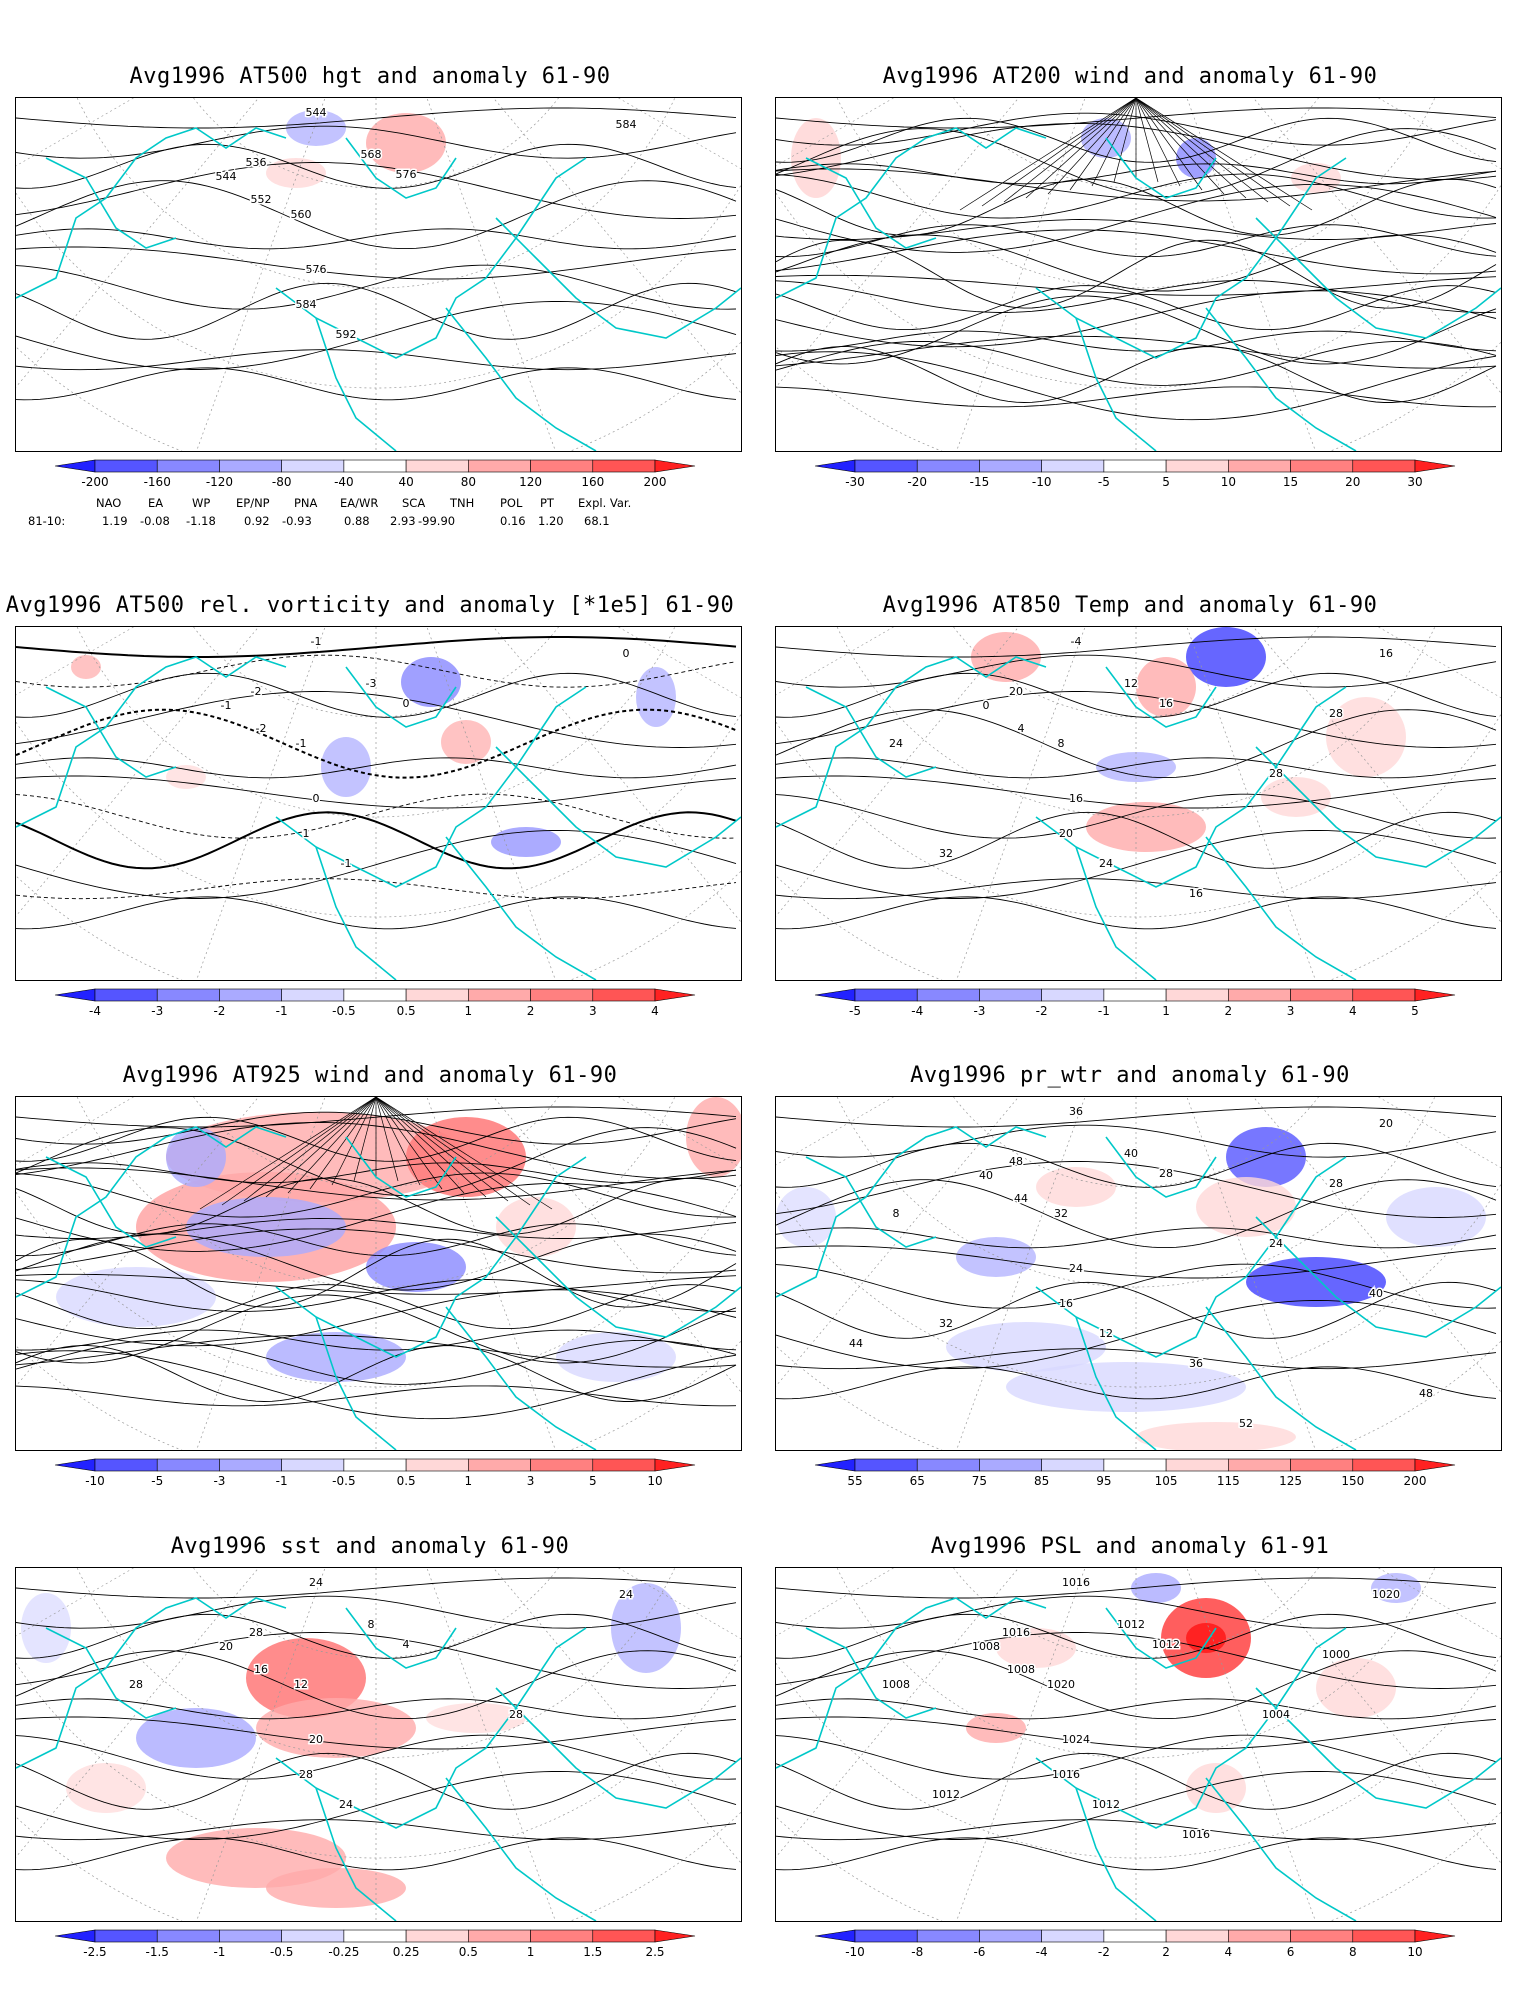 This screenshot has width=1520, height=2000. What do you see at coordinates (979, 1011) in the screenshot?
I see `colorbar-tick-label: -3` at bounding box center [979, 1011].